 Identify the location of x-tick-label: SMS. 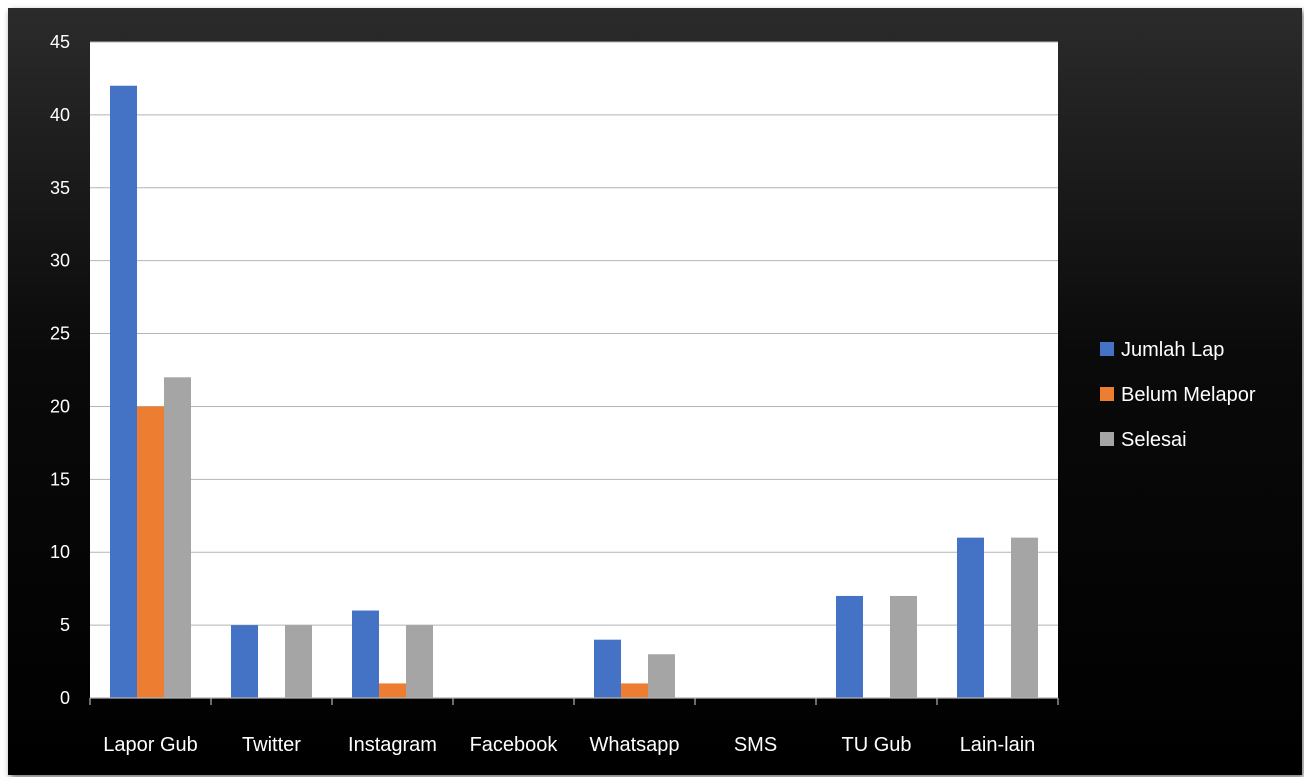
(755, 745).